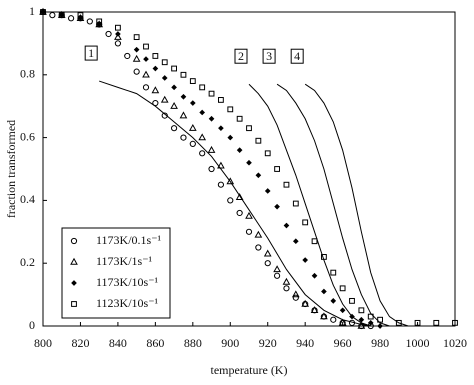 The image size is (474, 385). Describe the element at coordinates (27, 136) in the screenshot. I see `y-tick-label: 0.6` at that location.